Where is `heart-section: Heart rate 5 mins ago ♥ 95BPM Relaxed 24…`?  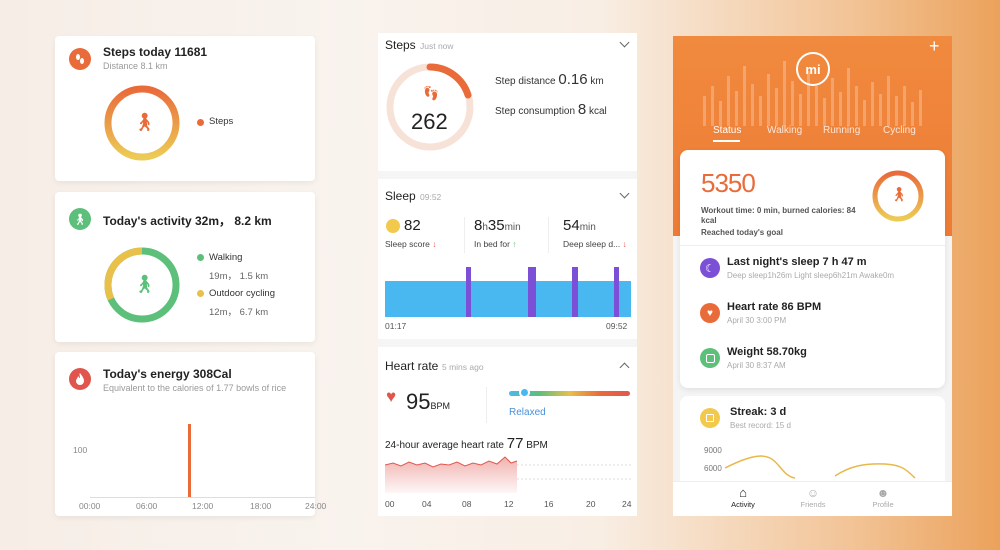 heart-section: Heart rate 5 mins ago ♥ 95BPM Relaxed 24… is located at coordinates (507, 431).